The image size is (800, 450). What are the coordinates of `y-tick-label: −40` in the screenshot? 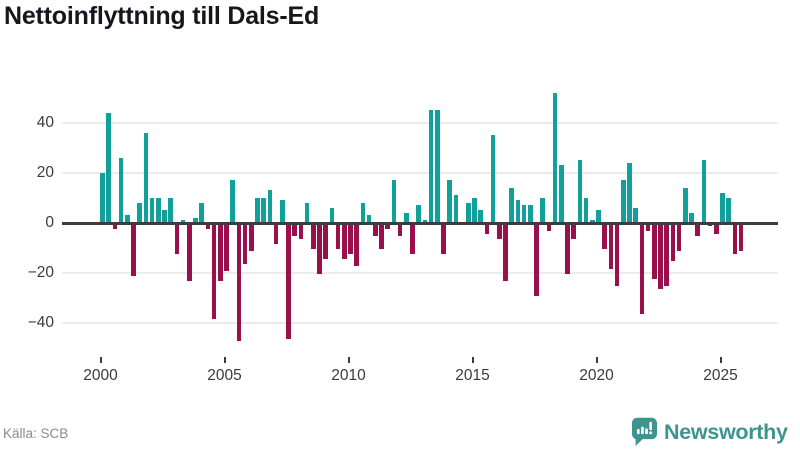 It's located at (40, 322).